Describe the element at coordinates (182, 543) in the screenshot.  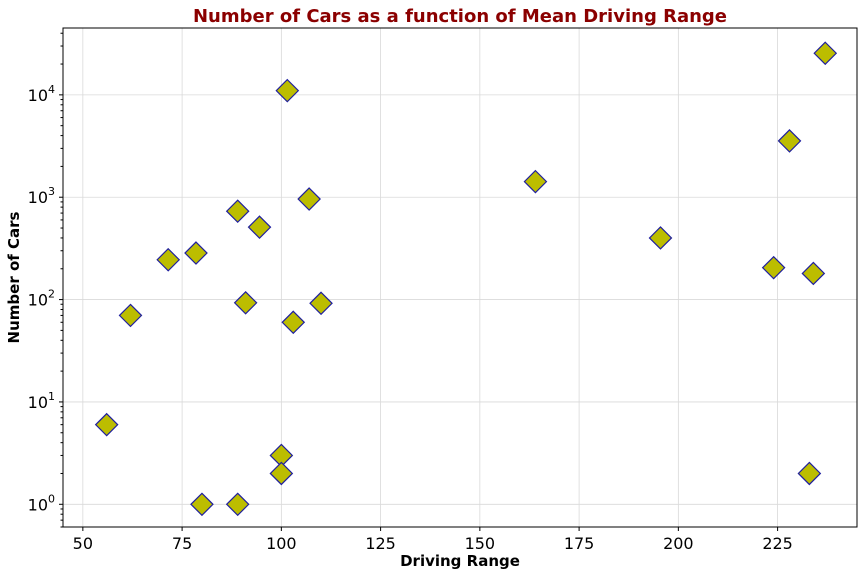
I see `x-tick-label: 75` at that location.